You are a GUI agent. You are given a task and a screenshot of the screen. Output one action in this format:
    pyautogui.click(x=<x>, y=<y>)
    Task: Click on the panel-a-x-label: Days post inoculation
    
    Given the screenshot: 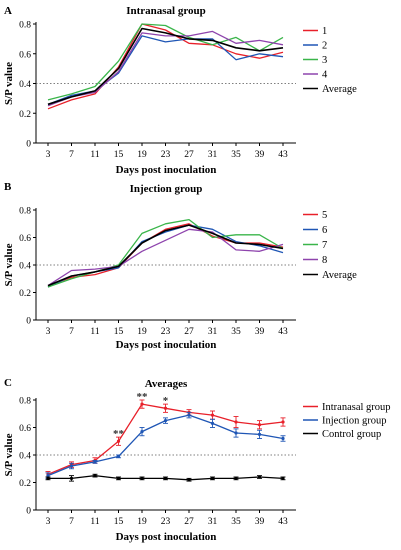 What is the action you would take?
    pyautogui.click(x=166, y=170)
    